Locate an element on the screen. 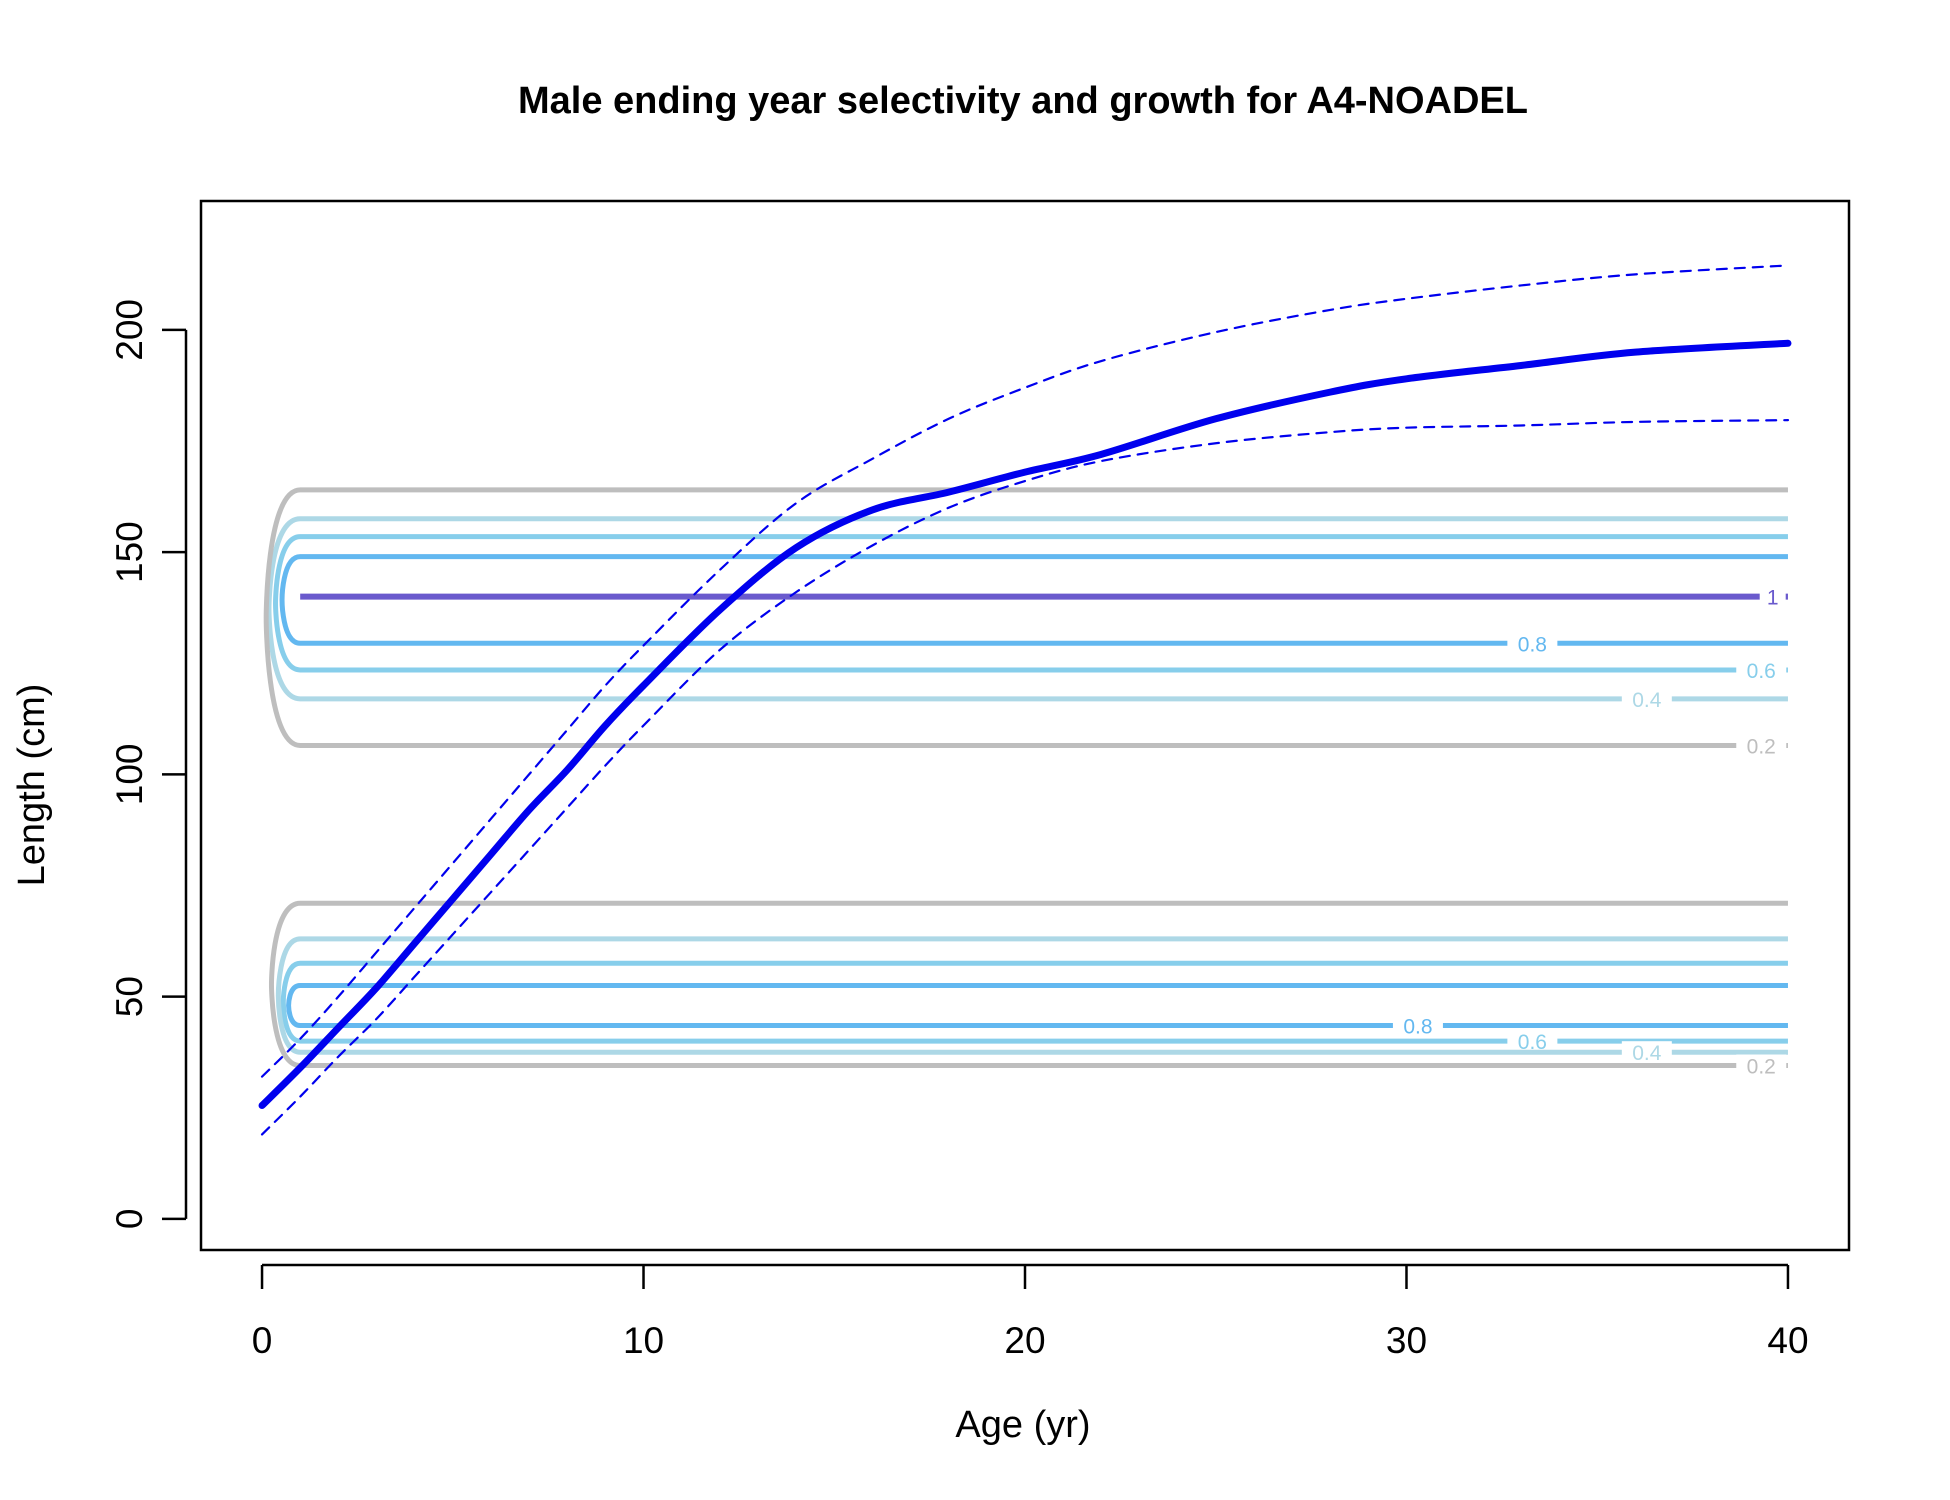  y-tick-label: 0 is located at coordinates (129, 1219).